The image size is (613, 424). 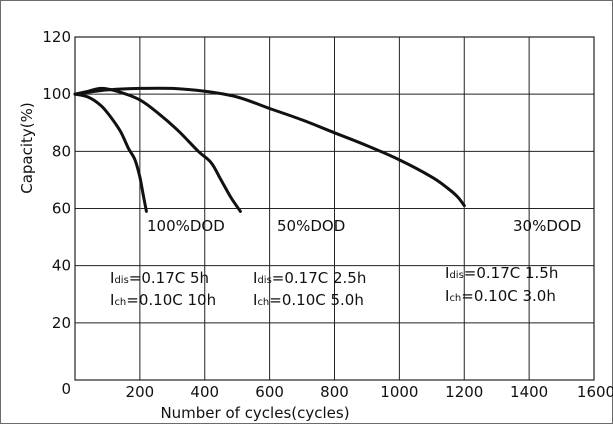 What do you see at coordinates (56, 37) in the screenshot?
I see `y-tick-label: 120` at bounding box center [56, 37].